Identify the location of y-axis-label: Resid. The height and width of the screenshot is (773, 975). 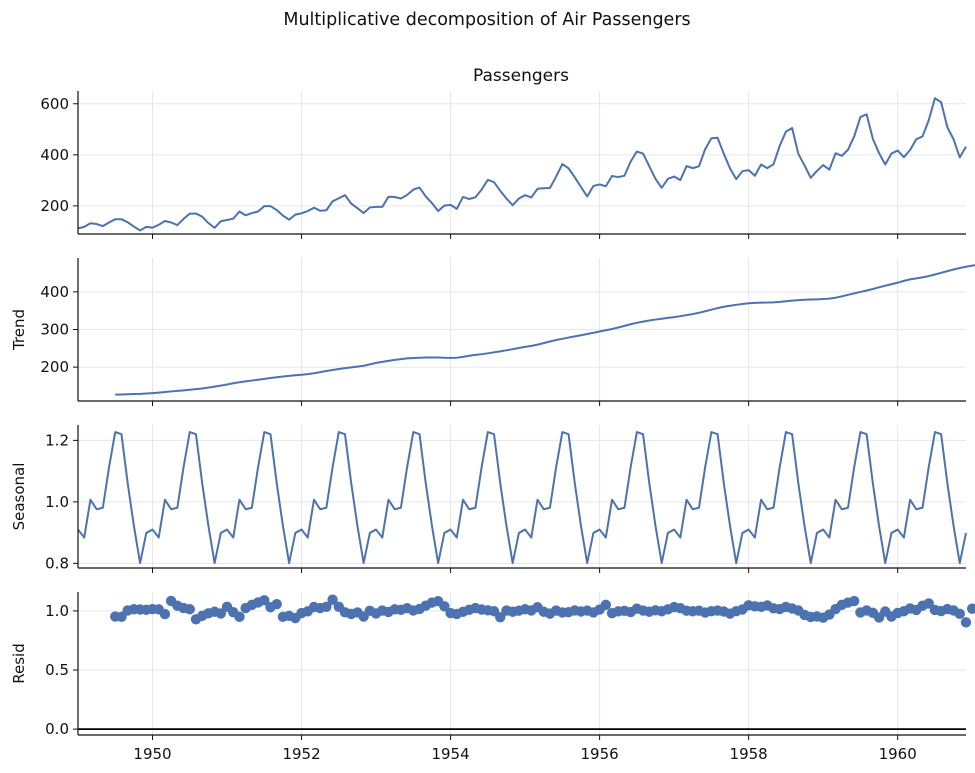
(19, 663).